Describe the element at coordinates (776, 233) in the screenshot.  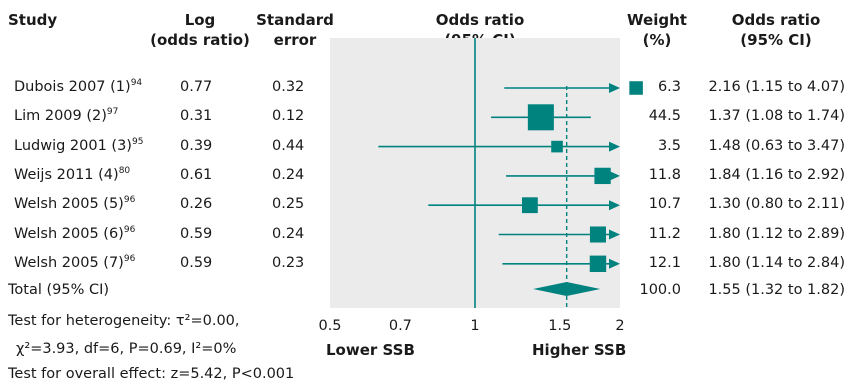
I see `odds-ratio-text: 1.80 (1.12 to 2.89)` at that location.